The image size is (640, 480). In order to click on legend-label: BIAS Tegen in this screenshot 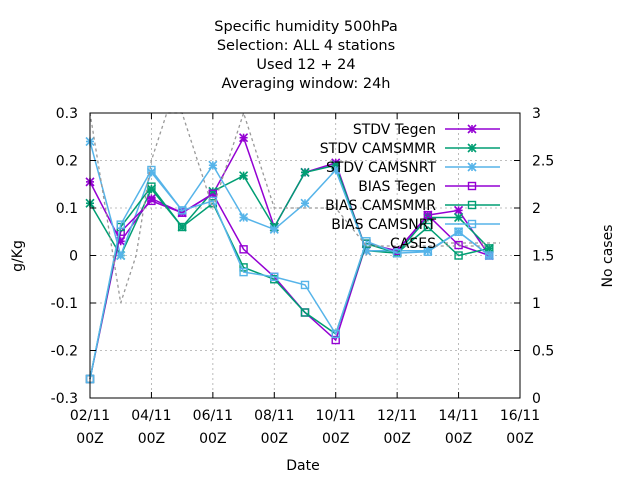, I will do `click(397, 187)`.